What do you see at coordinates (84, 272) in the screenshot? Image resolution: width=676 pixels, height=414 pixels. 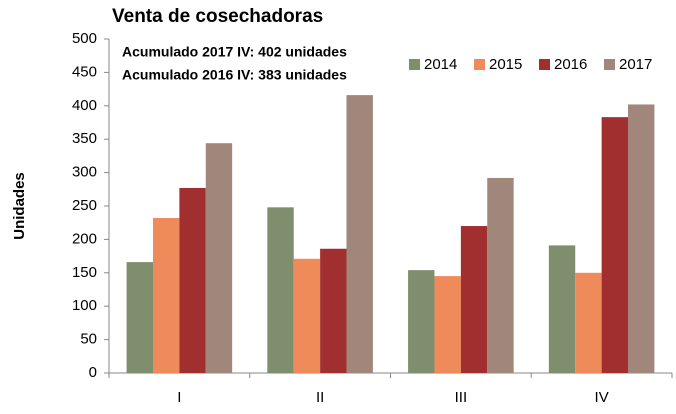 I see `y-tick-label: 150` at bounding box center [84, 272].